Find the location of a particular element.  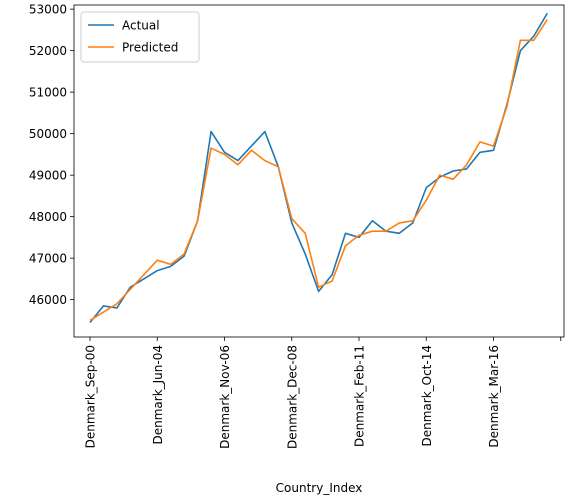

x-tick-label: Denmark_Mar-16 is located at coordinates (494, 396).